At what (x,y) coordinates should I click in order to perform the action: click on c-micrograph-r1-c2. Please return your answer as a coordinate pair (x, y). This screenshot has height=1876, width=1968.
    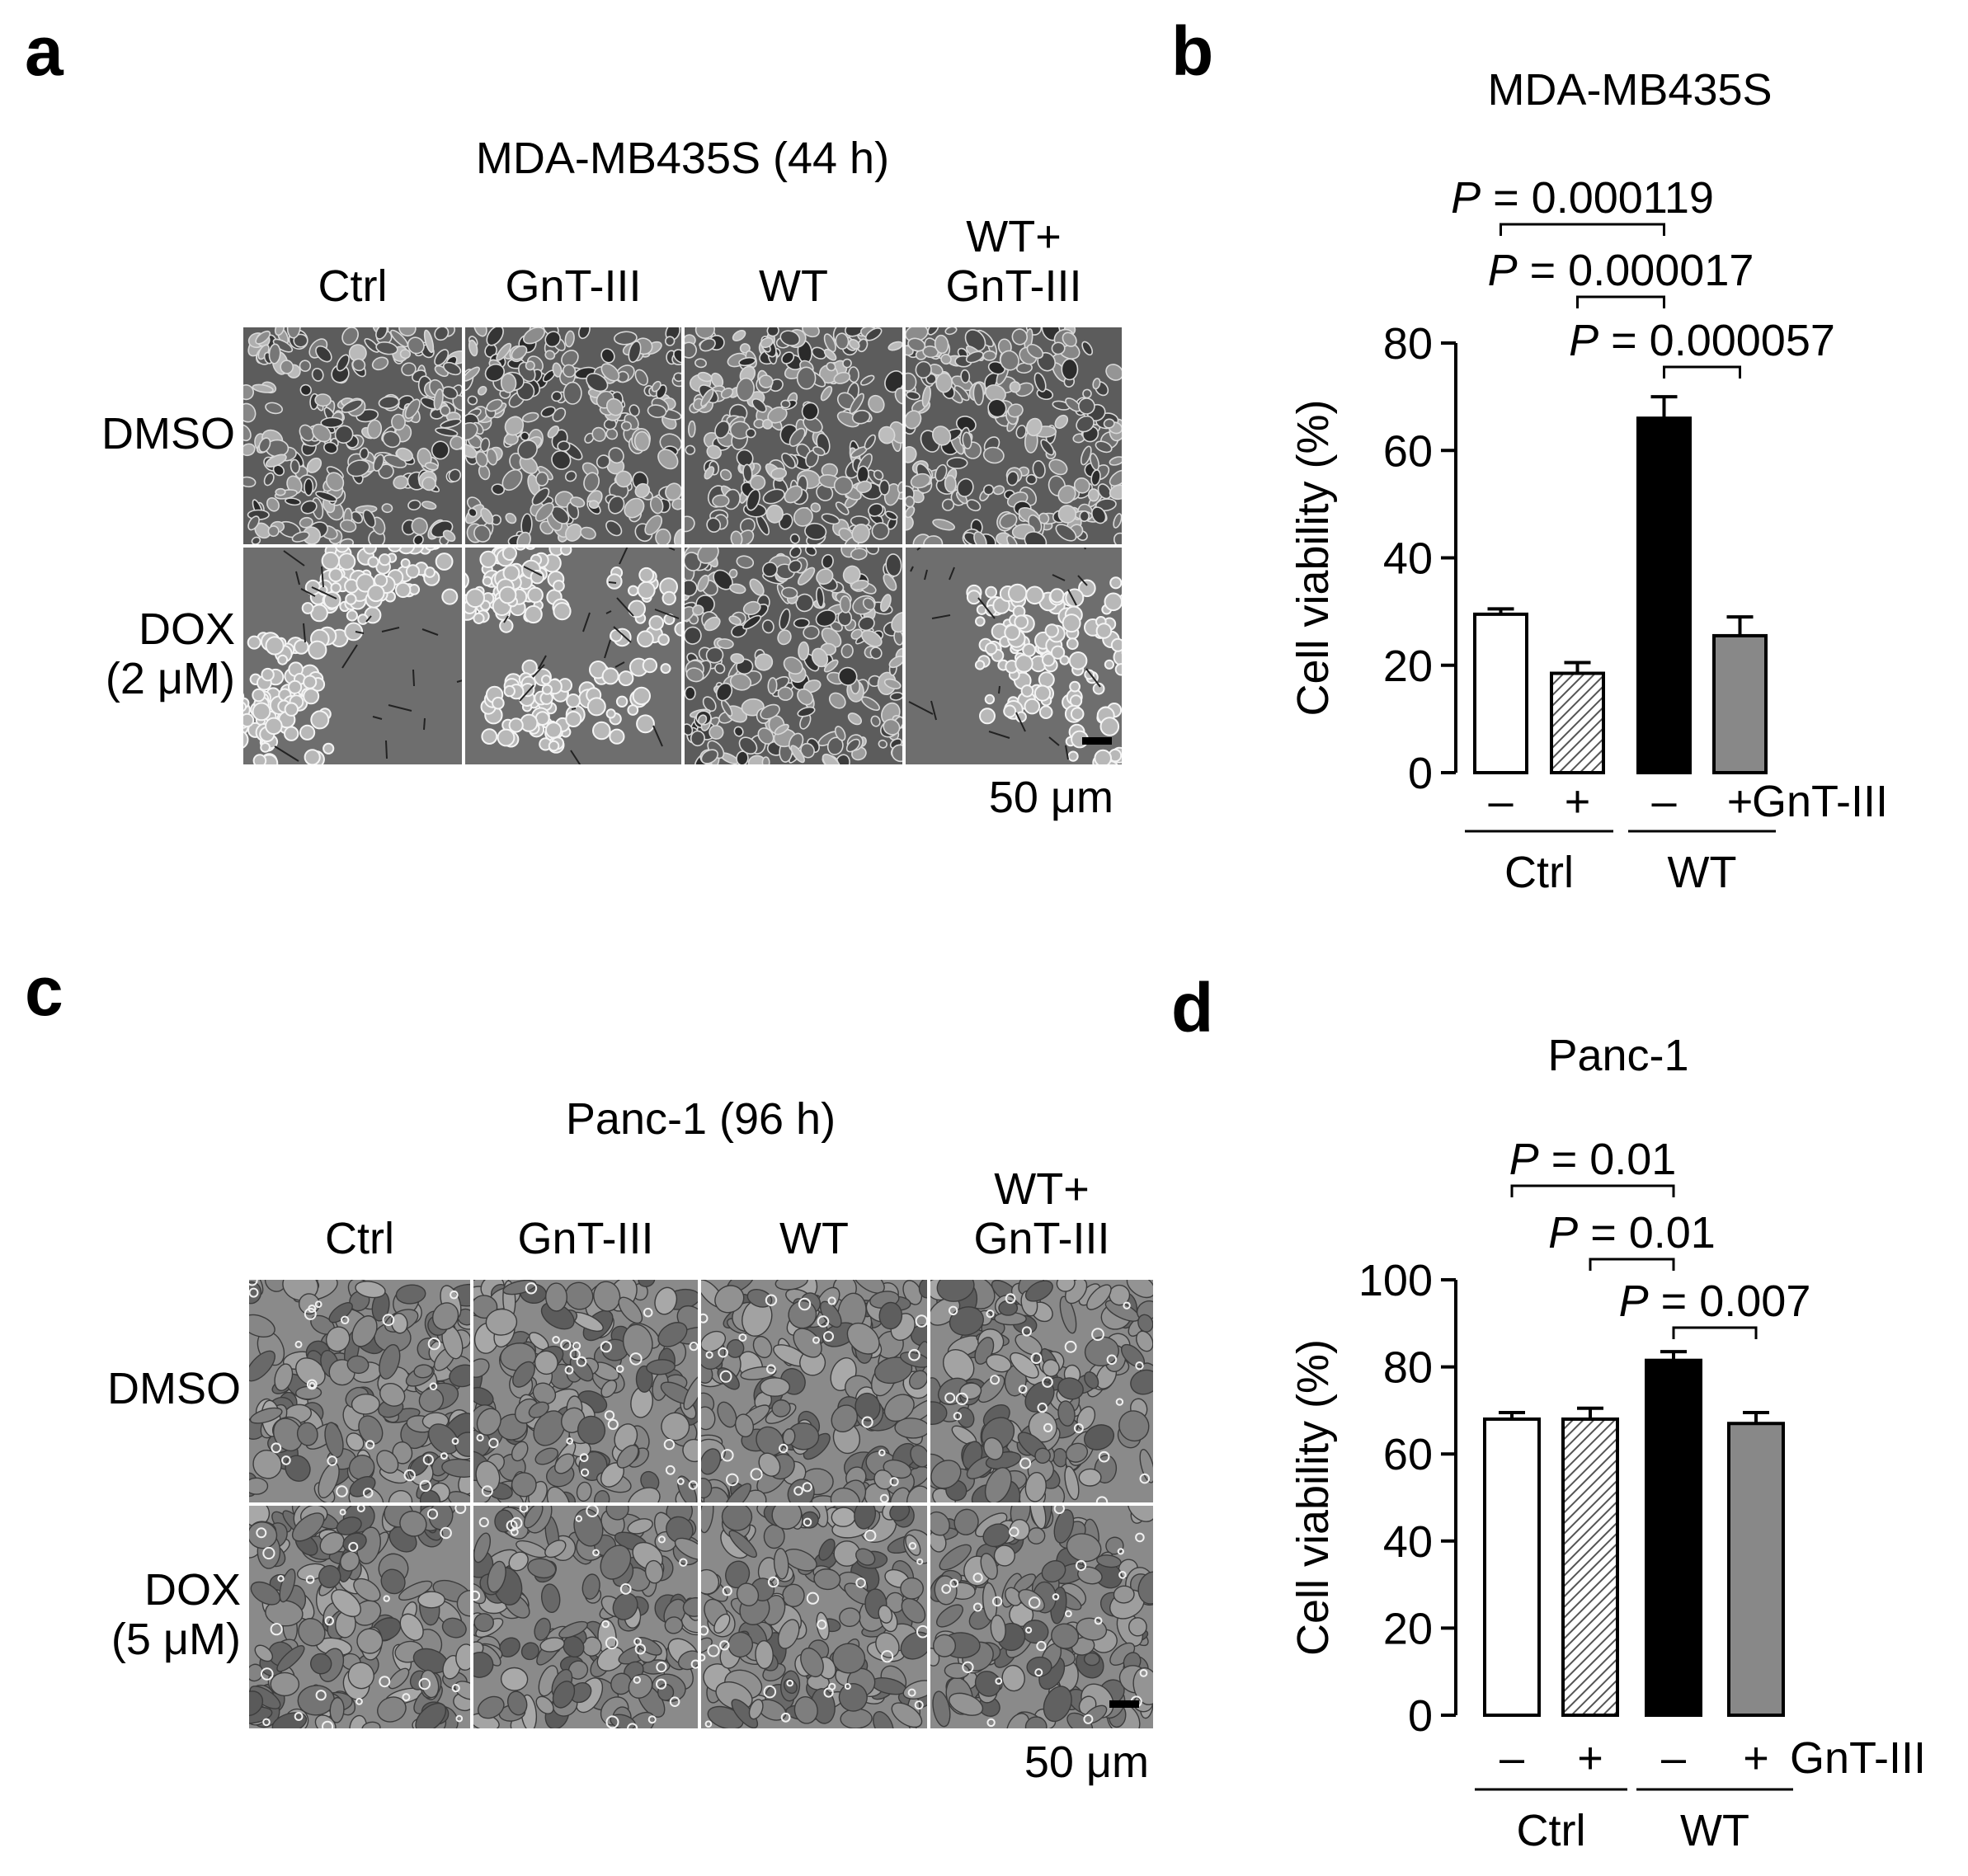
    Looking at the image, I should click on (814, 1617).